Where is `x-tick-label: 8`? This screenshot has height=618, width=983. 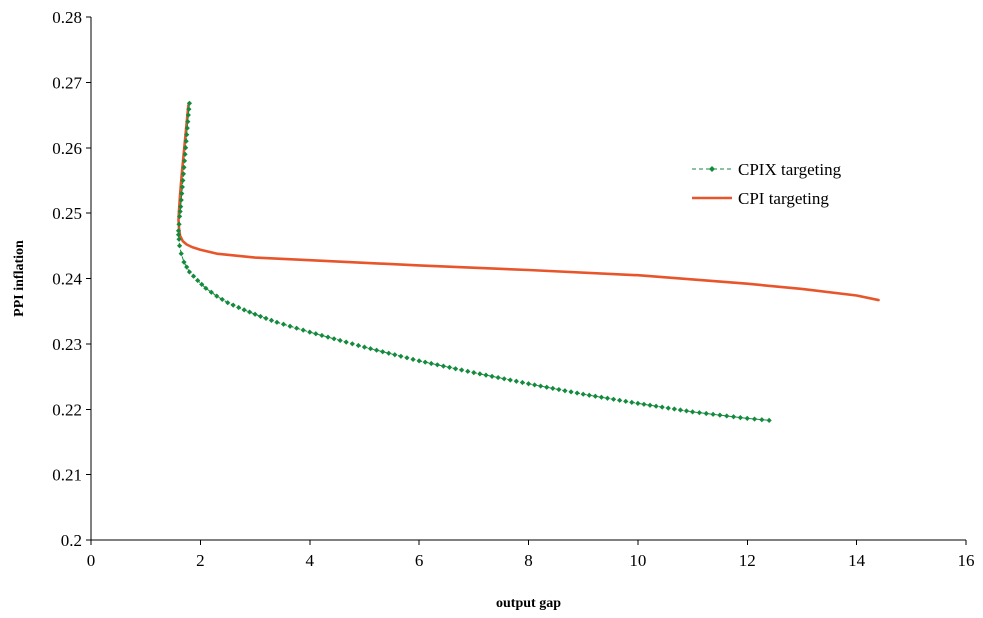 x-tick-label: 8 is located at coordinates (528, 560).